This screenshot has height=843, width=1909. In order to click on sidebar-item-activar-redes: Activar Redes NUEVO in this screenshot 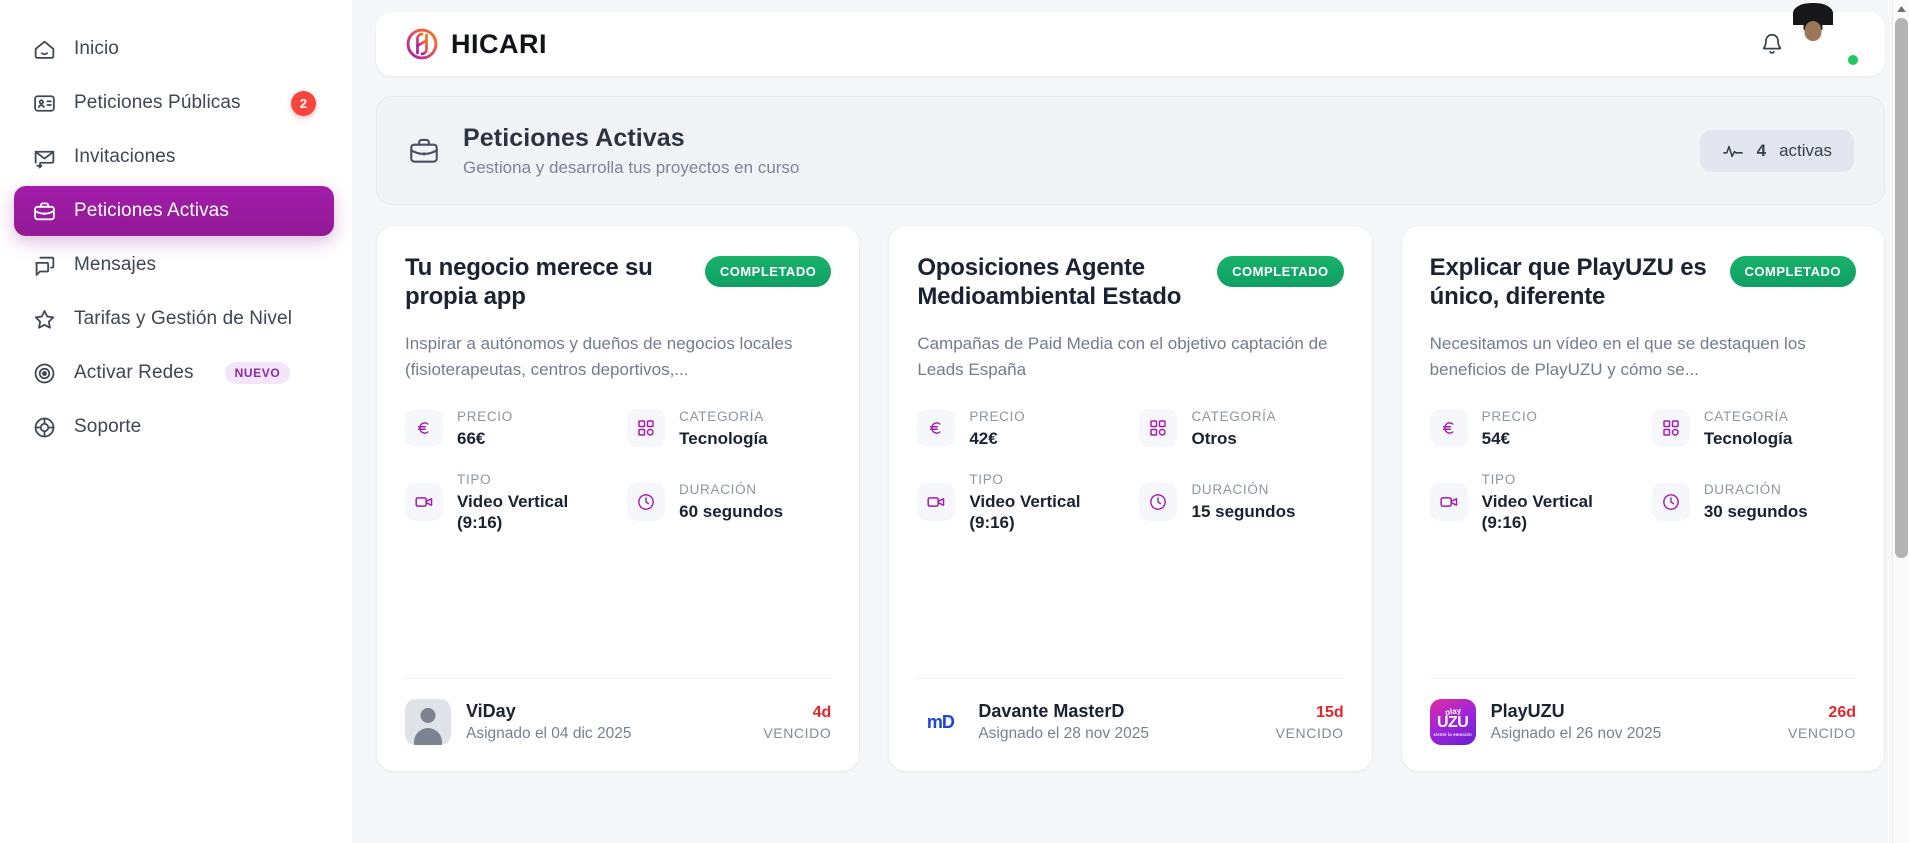, I will do `click(174, 373)`.